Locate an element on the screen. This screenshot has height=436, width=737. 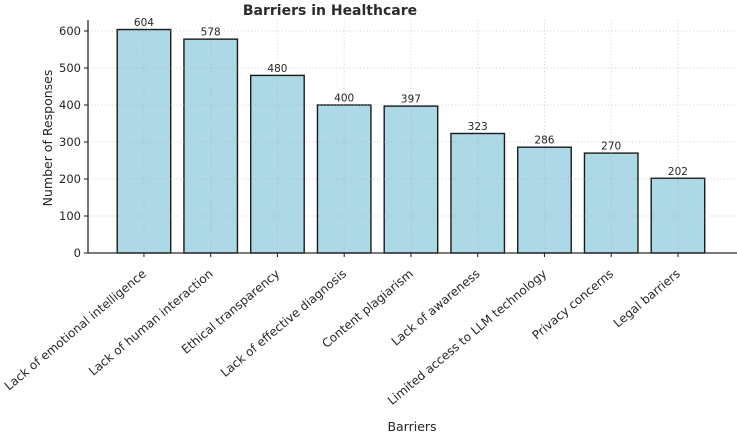
x-axis-label: Barriers is located at coordinates (411, 426).